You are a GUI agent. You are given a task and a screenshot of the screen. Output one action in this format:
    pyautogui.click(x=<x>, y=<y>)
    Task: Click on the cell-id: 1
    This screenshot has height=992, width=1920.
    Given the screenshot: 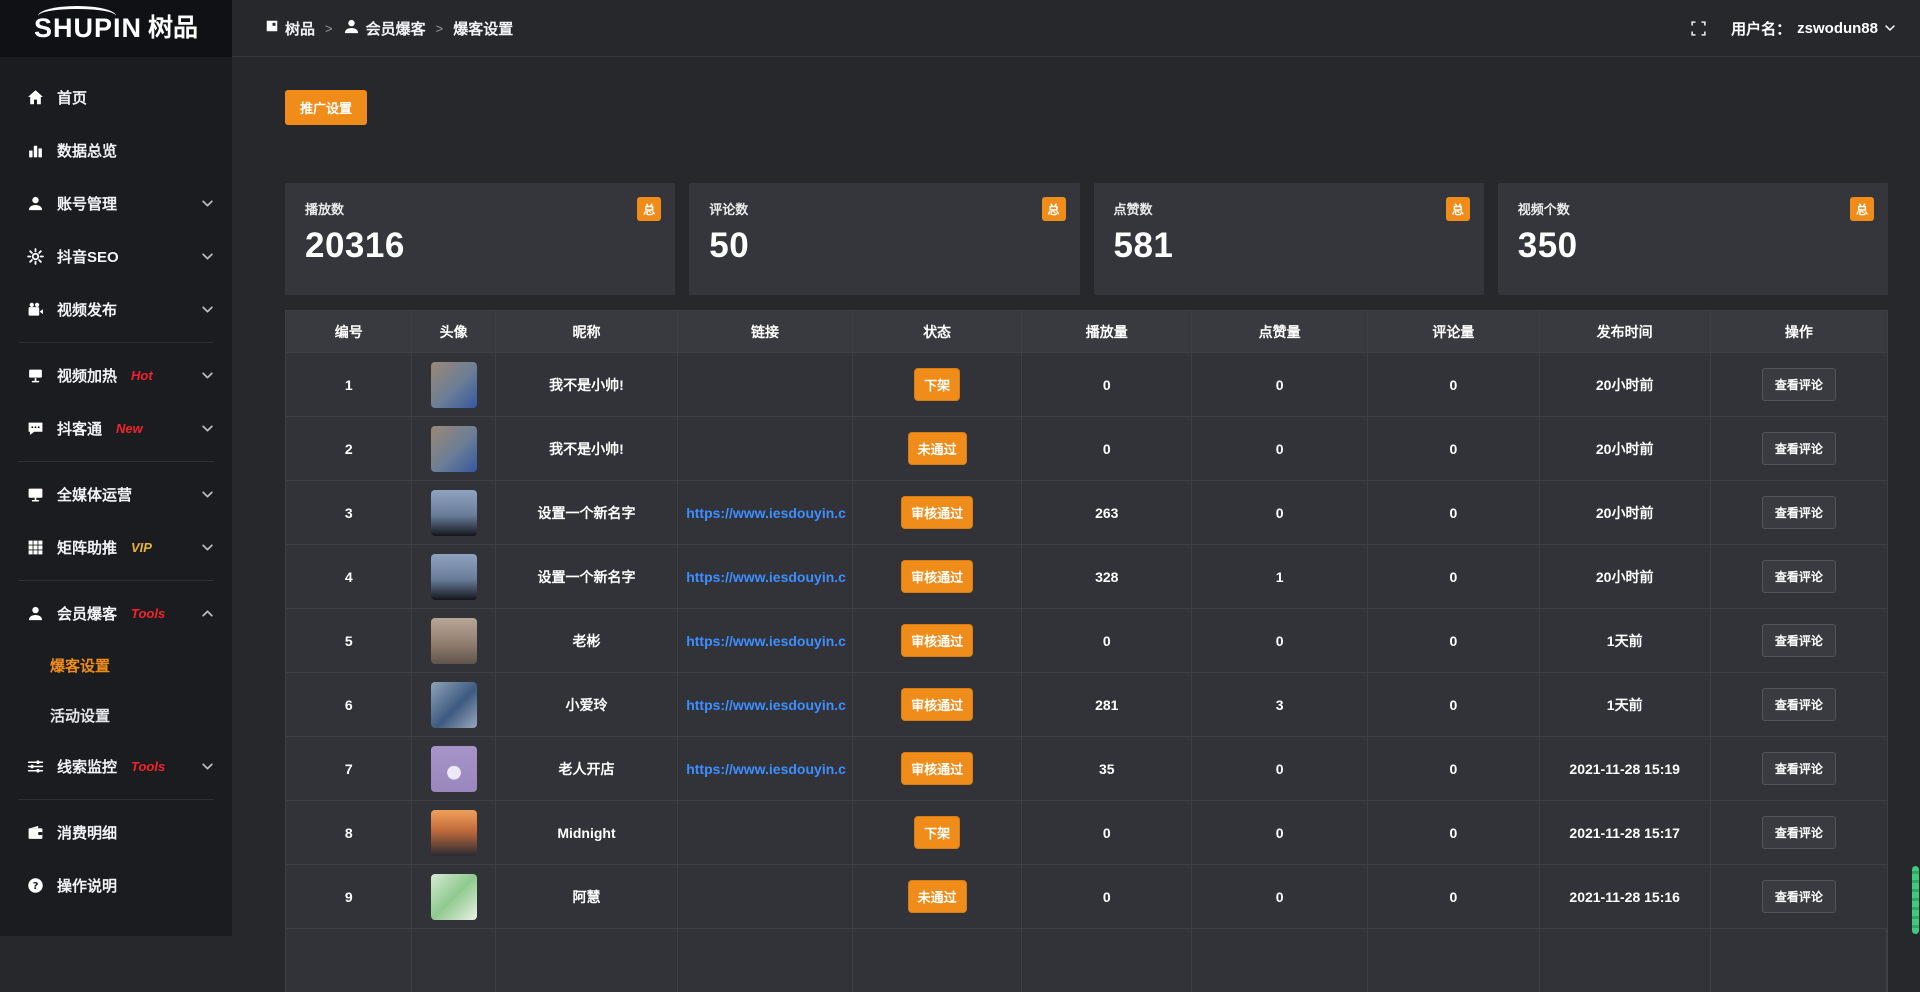 What is the action you would take?
    pyautogui.click(x=349, y=384)
    